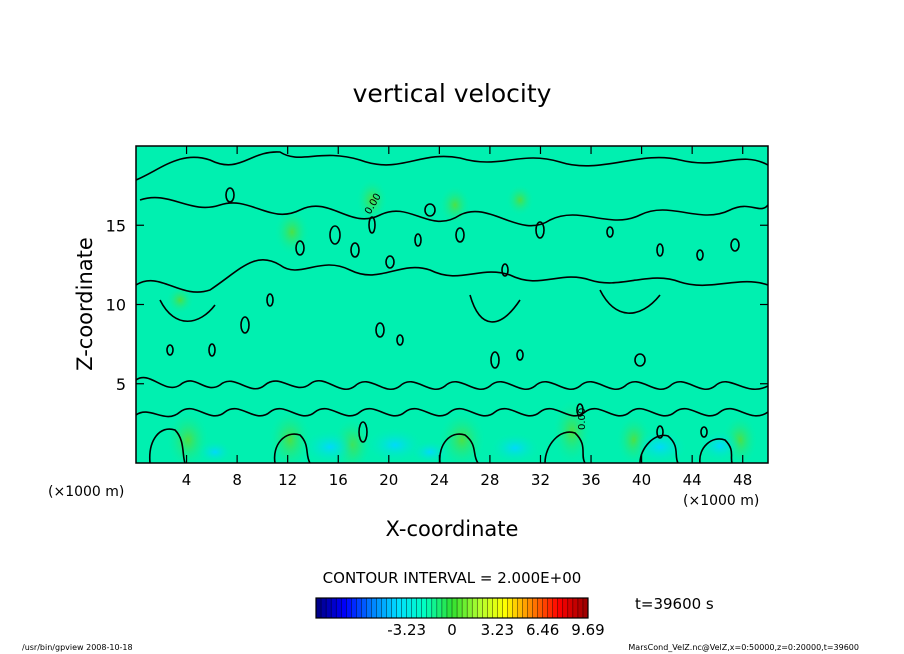 This screenshot has width=904, height=654. Describe the element at coordinates (641, 480) in the screenshot. I see `x-tick-label: 40` at that location.